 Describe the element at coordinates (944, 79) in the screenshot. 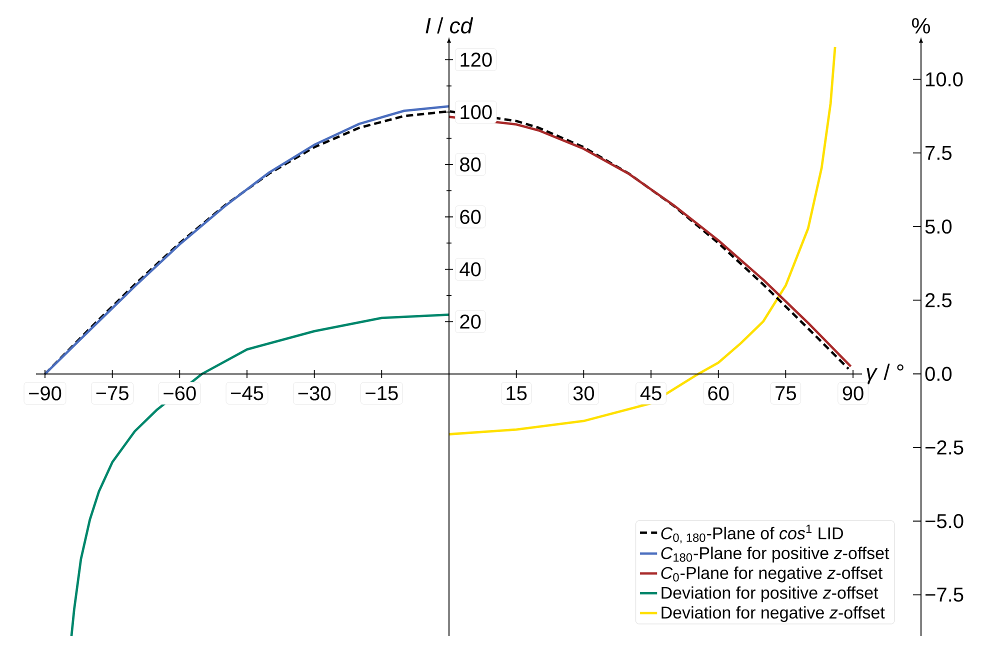

I see `y2-tick-label: 10.0` at that location.